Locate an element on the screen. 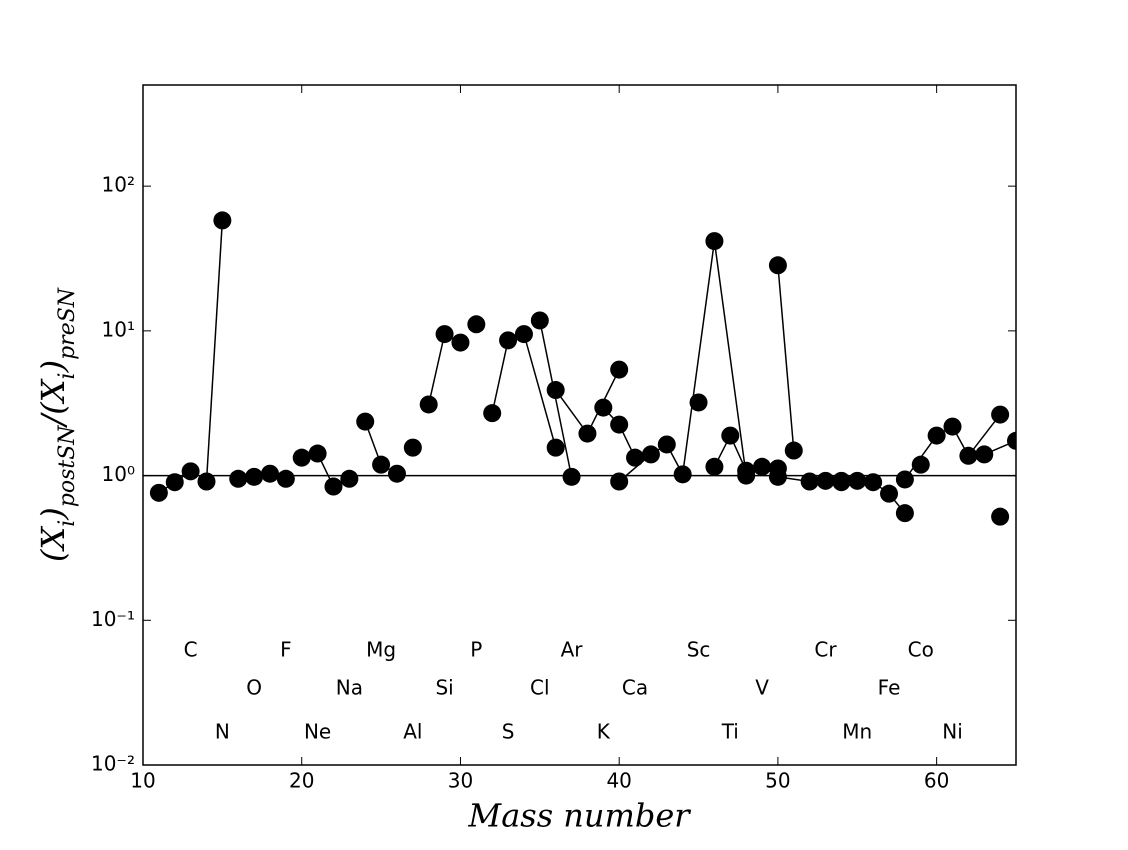 The height and width of the screenshot is (850, 1128). y-tick-label: 10² is located at coordinates (118, 185).